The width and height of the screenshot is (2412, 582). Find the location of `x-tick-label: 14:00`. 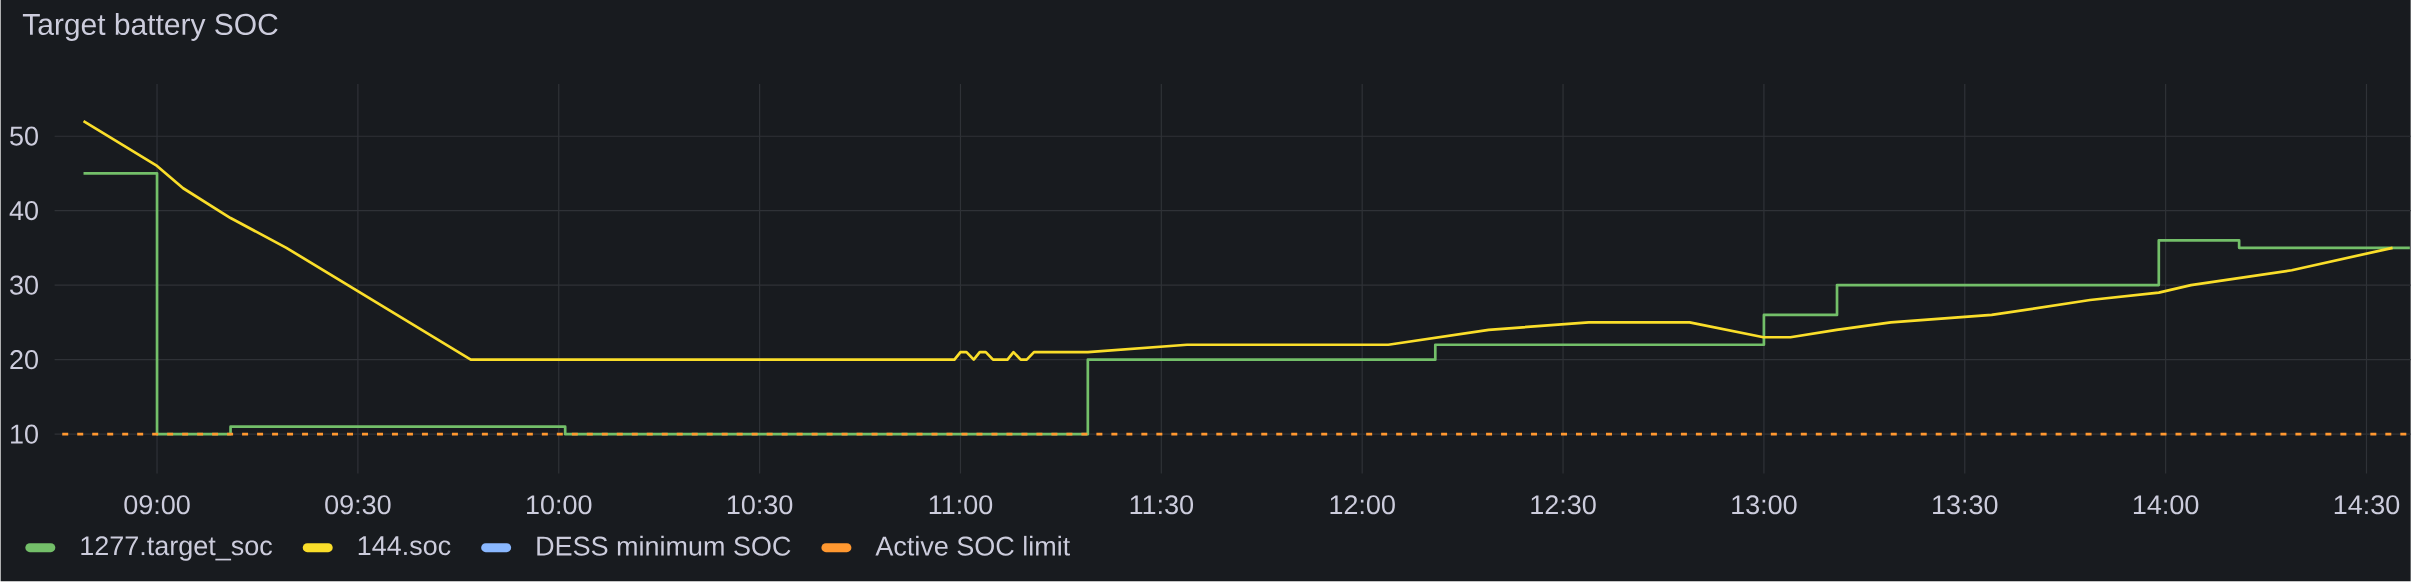

x-tick-label: 14:00 is located at coordinates (2166, 505).